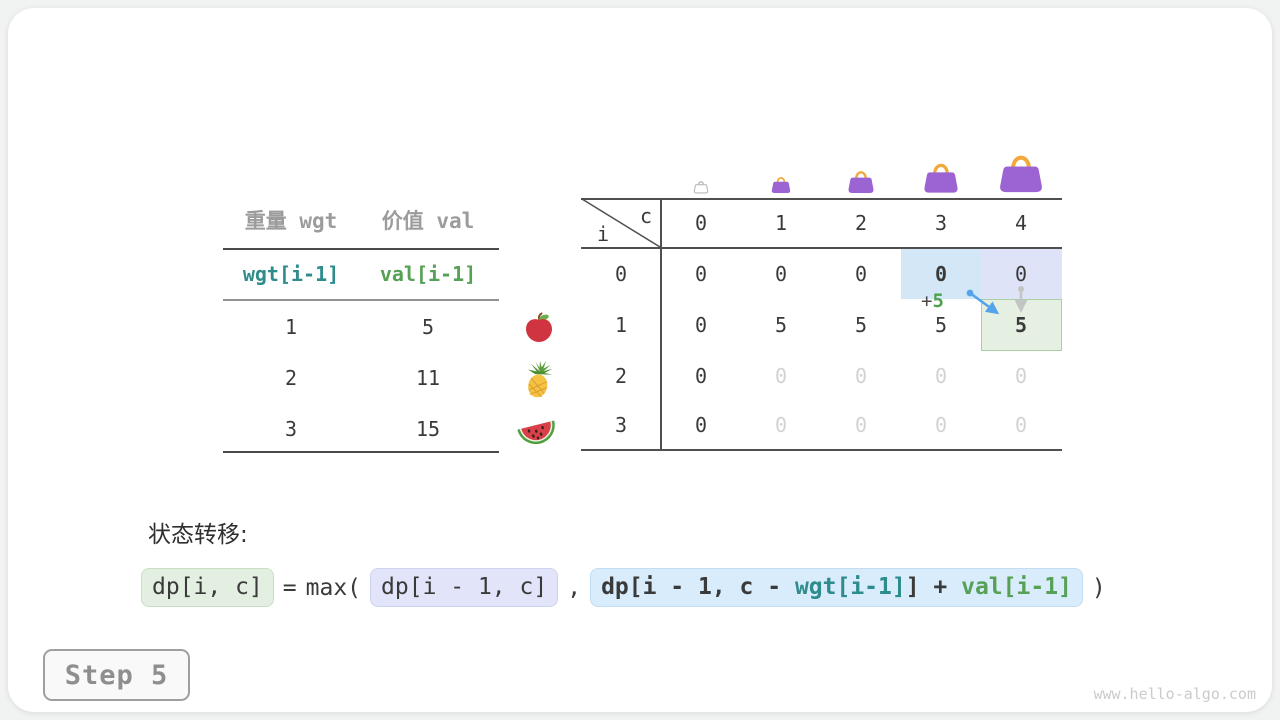 The width and height of the screenshot is (1280, 720). I want to click on item-row0-value: 5, so click(428, 327).